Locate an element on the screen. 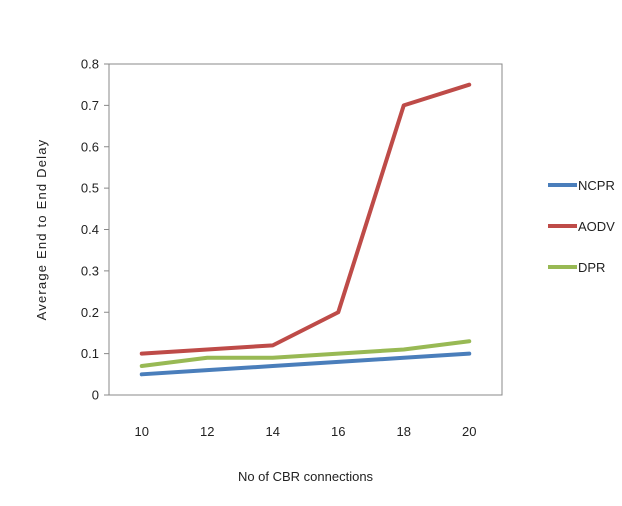  x-tick-label: 20 is located at coordinates (469, 431).